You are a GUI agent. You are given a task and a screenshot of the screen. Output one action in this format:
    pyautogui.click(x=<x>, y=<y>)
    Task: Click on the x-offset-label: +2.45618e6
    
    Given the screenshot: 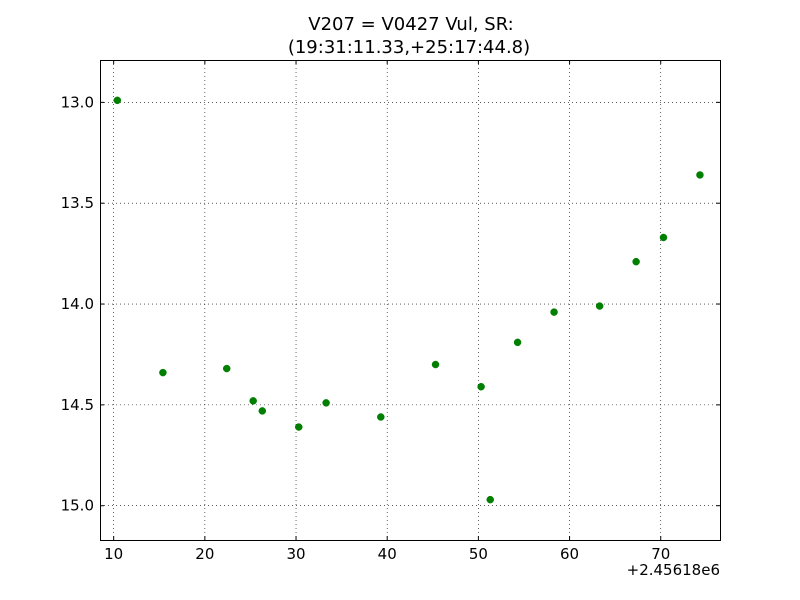 What is the action you would take?
    pyautogui.click(x=673, y=570)
    